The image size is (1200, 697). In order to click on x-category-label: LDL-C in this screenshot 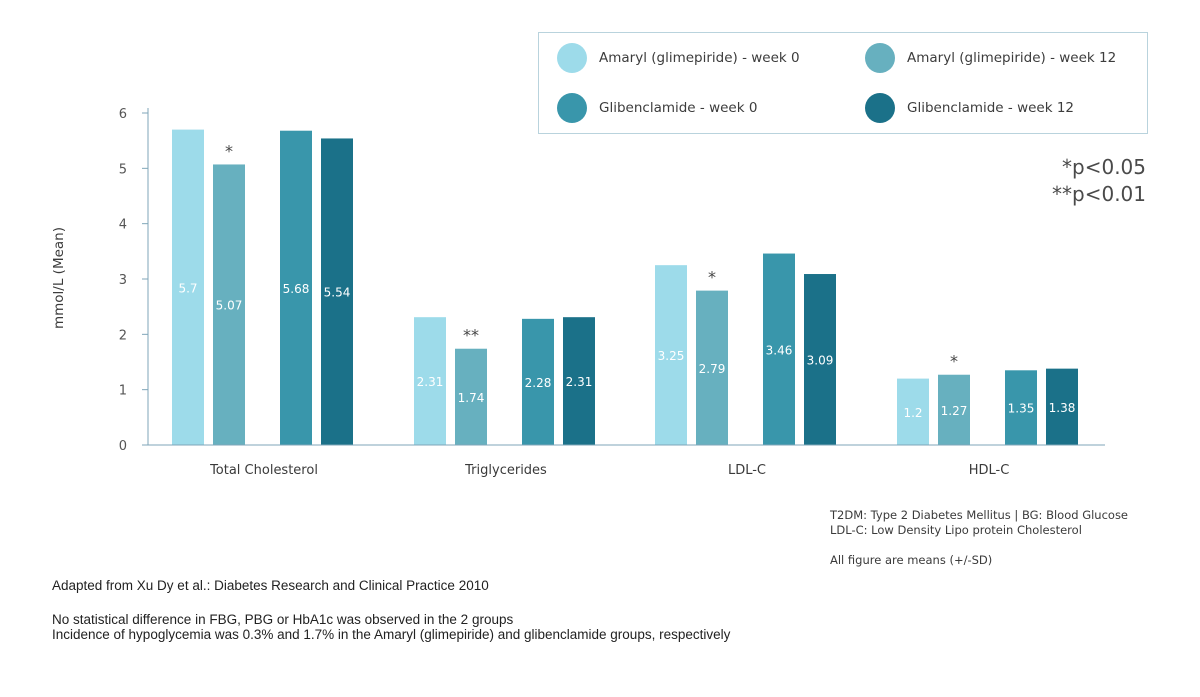, I will do `click(747, 470)`.